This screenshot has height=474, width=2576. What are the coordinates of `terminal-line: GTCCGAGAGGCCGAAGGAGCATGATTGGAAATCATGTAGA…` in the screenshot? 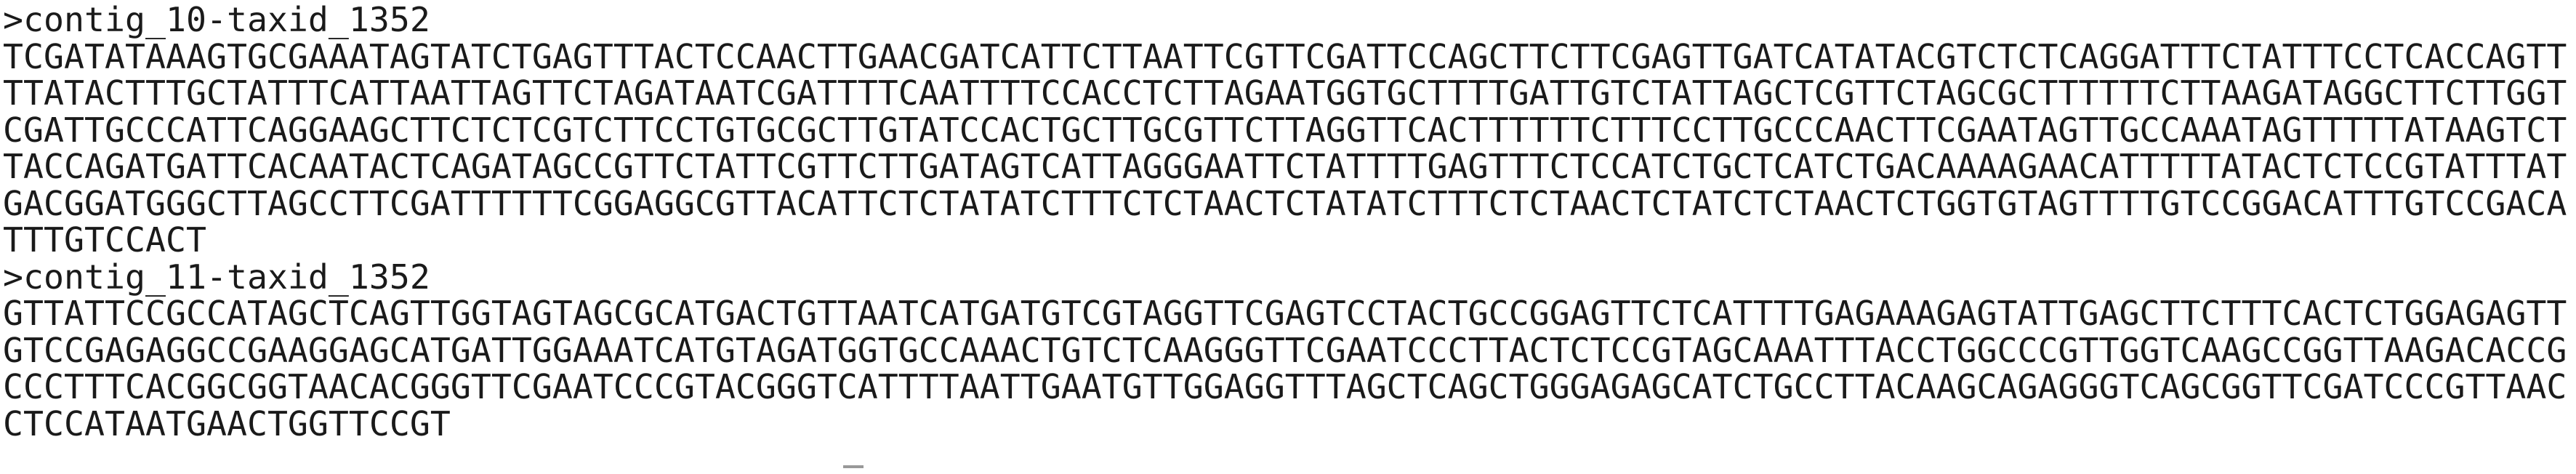 It's located at (1285, 350).